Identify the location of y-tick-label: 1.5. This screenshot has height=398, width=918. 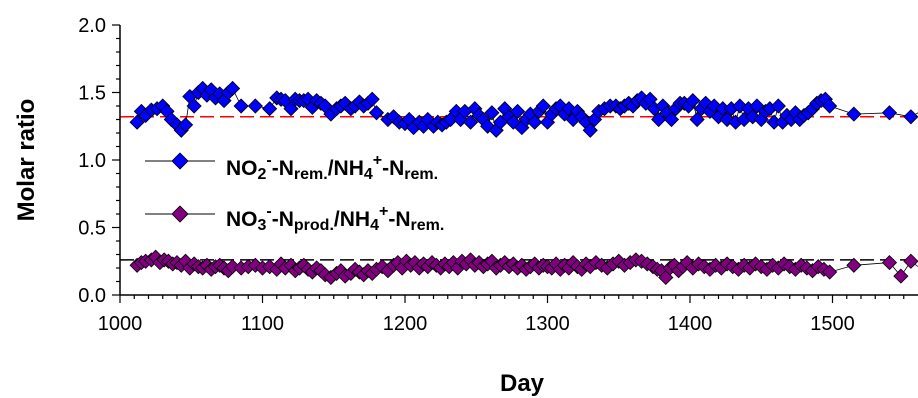
(92, 94).